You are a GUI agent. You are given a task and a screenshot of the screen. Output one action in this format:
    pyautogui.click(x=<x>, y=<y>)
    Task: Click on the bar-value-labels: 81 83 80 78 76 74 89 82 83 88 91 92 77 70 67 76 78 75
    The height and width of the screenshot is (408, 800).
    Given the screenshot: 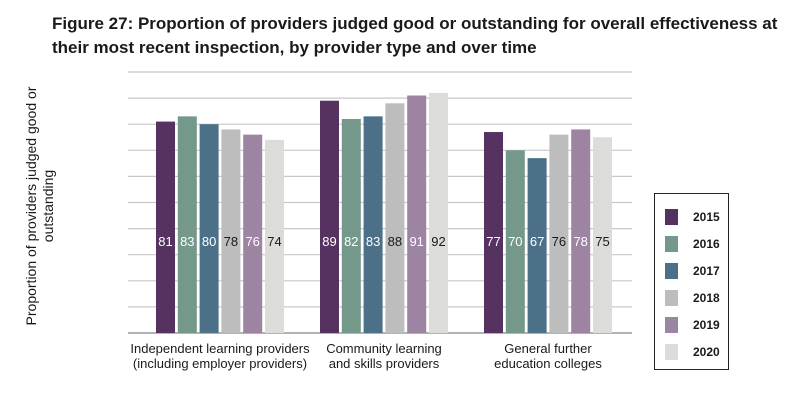 What is the action you would take?
    pyautogui.click(x=383, y=241)
    